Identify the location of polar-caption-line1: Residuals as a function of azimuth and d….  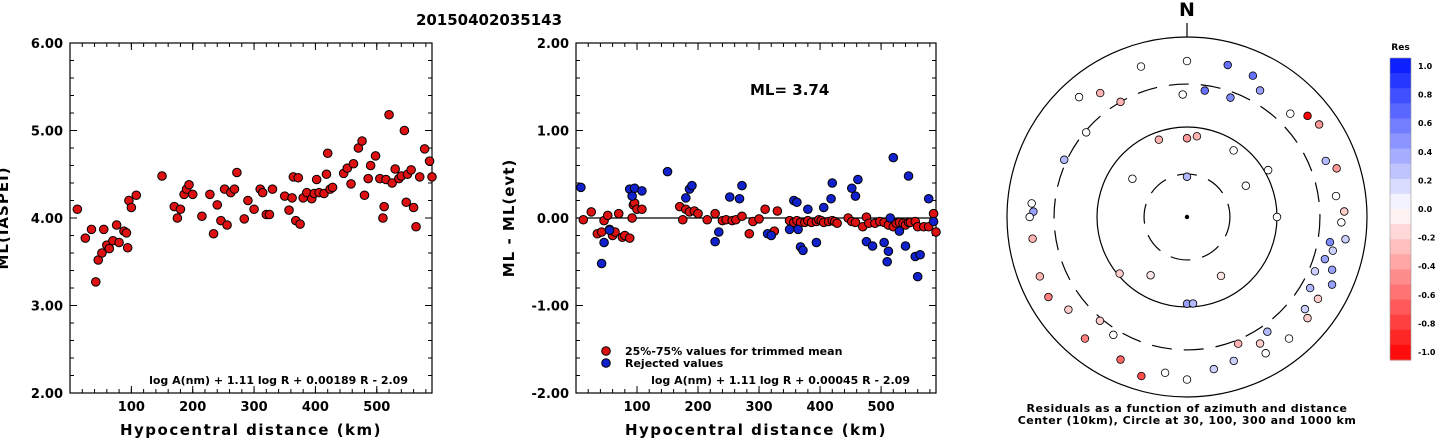
(1187, 408).